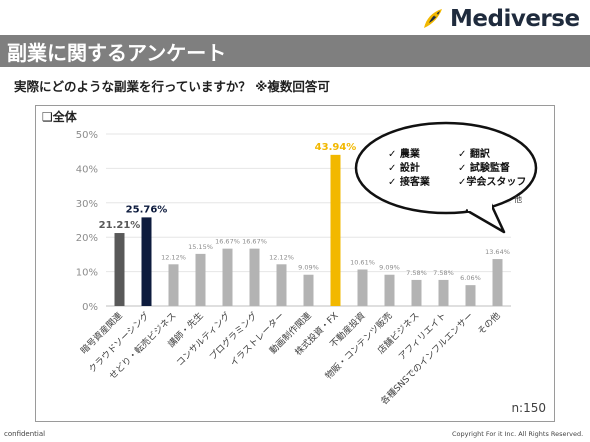 The height and width of the screenshot is (442, 590). What do you see at coordinates (295, 51) in the screenshot?
I see `page-title-band: 副業に関するアンケート` at bounding box center [295, 51].